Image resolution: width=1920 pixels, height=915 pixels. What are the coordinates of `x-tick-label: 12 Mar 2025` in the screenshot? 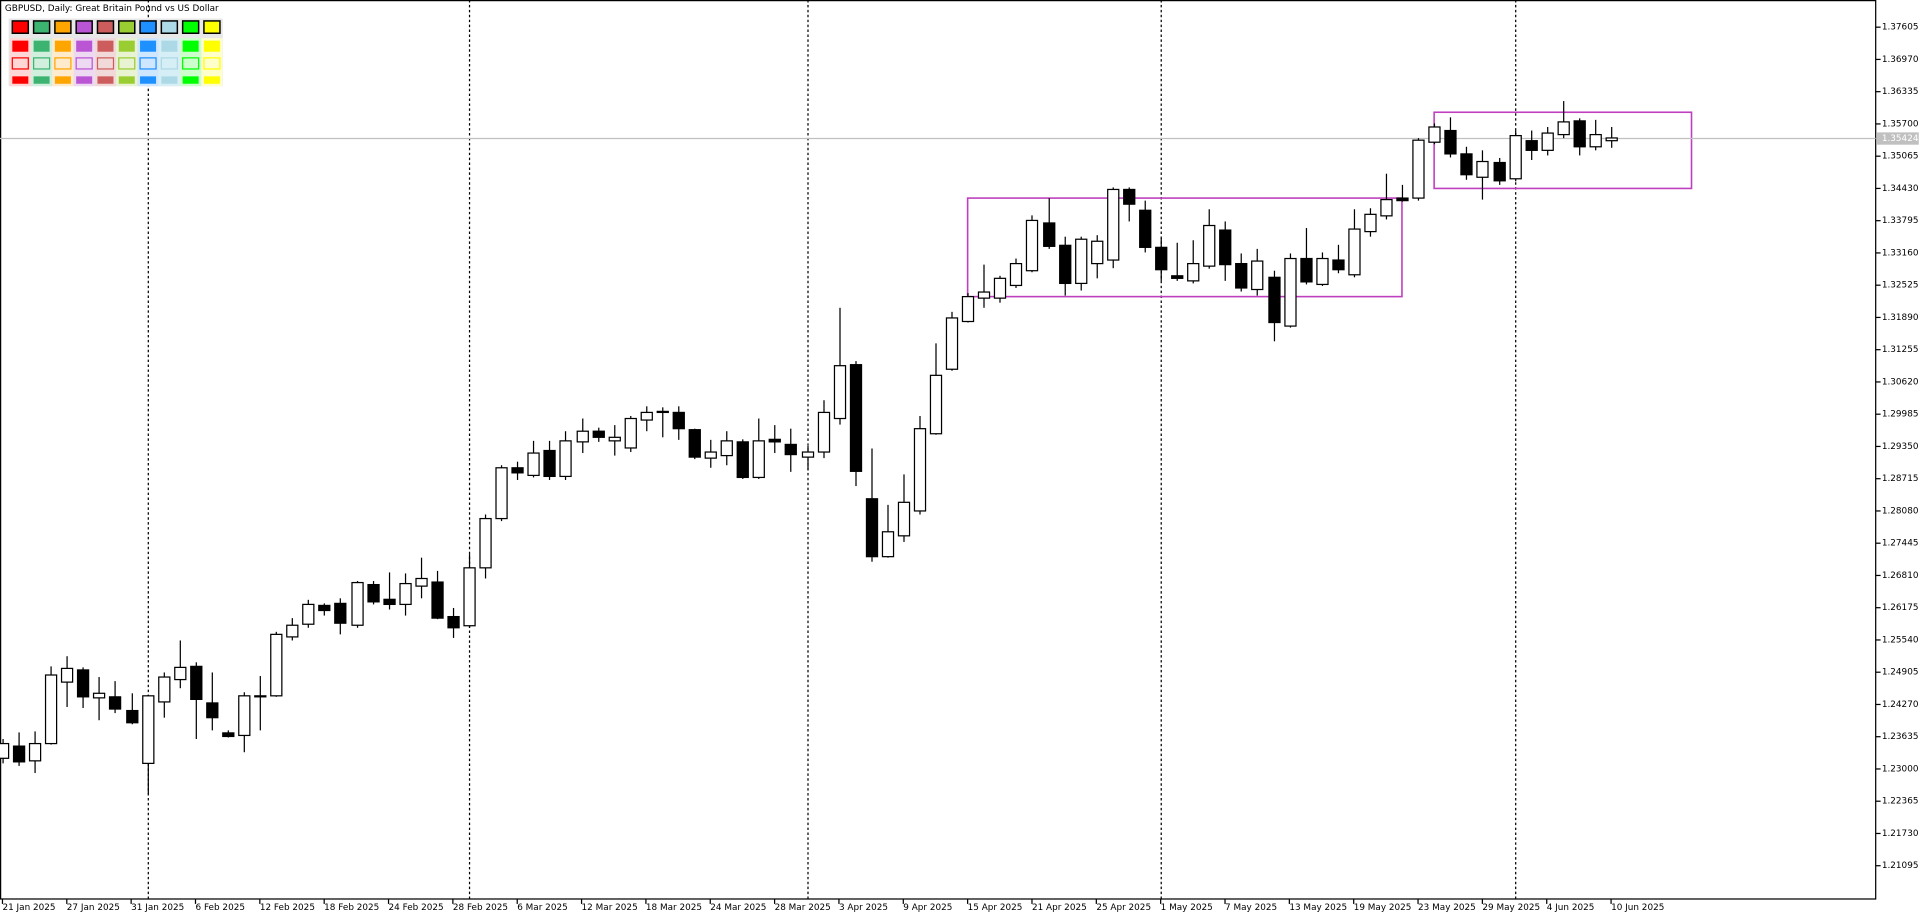 It's located at (610, 908).